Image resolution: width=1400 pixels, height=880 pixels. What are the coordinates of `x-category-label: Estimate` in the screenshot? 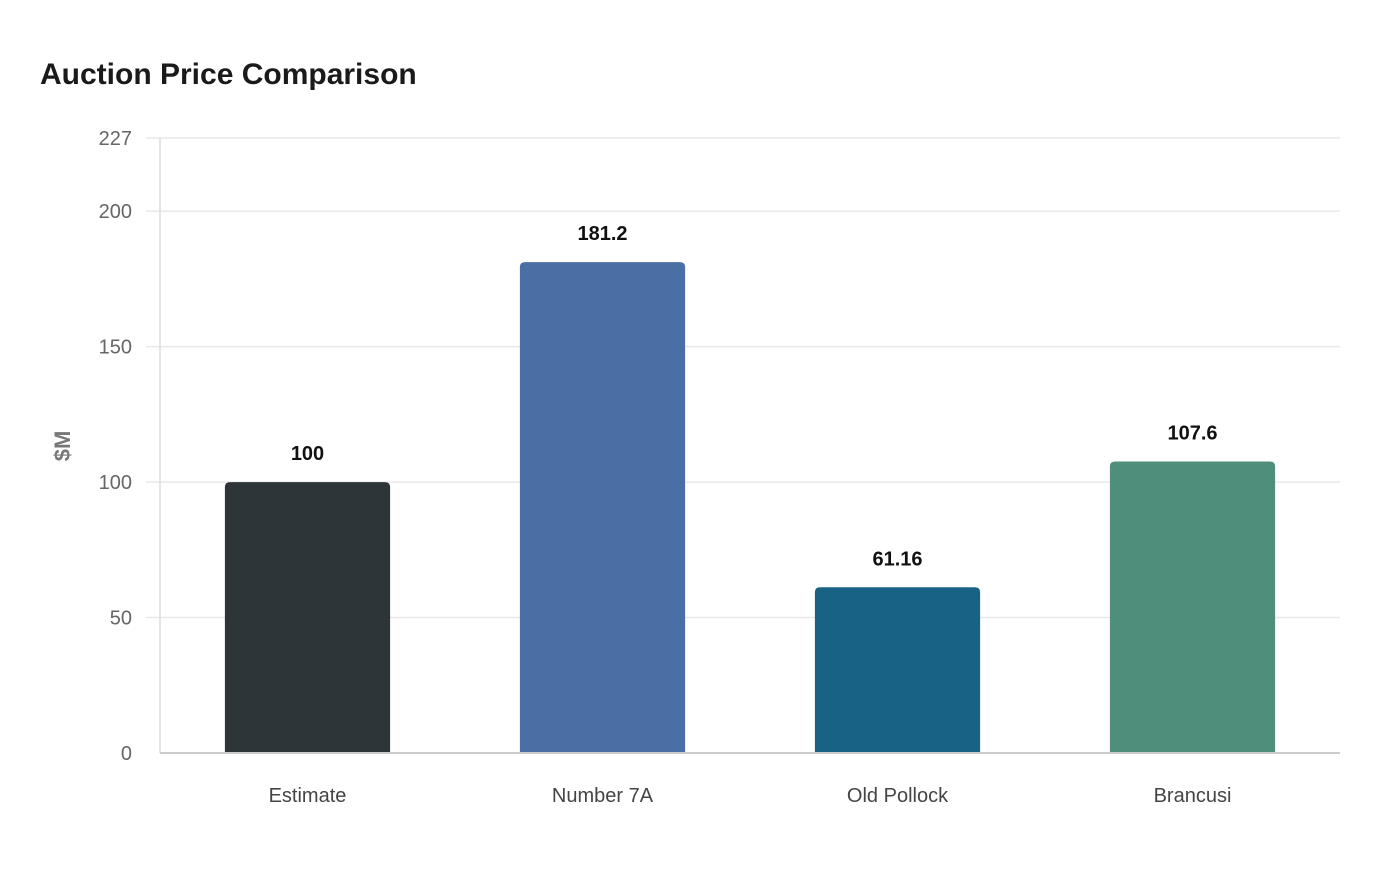 It's located at (308, 796).